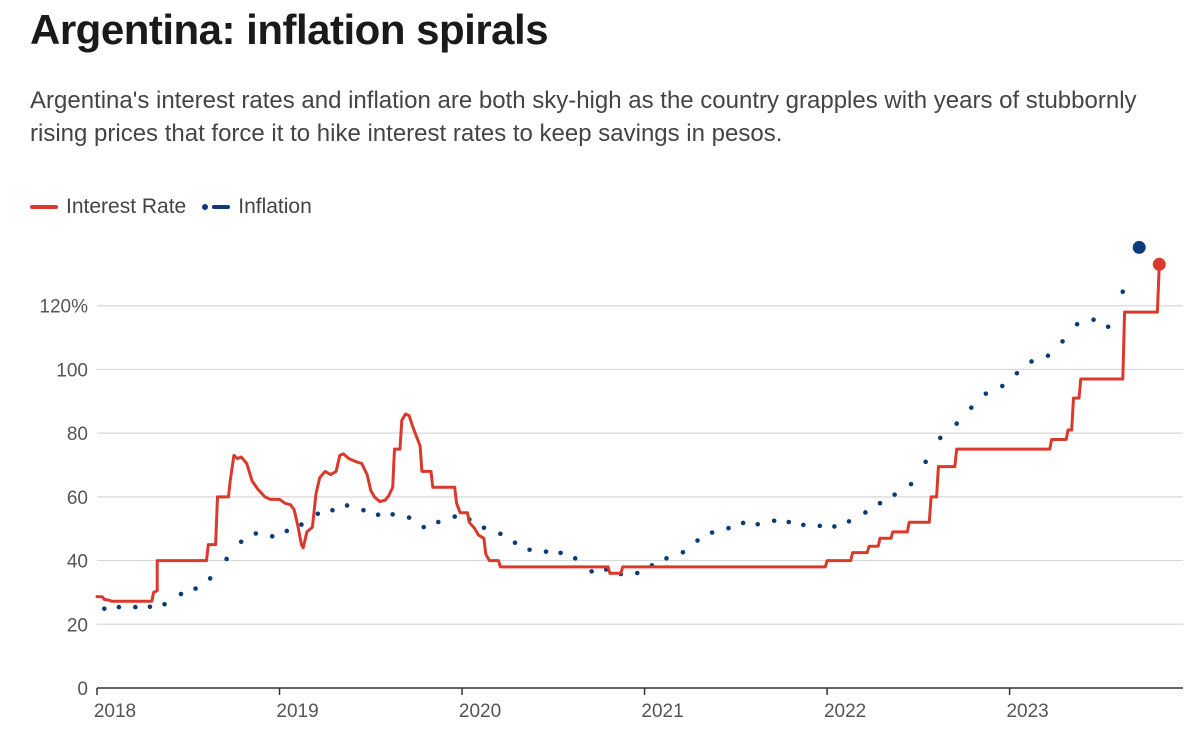  Describe the element at coordinates (77, 562) in the screenshot. I see `y-tick-label: 40` at that location.